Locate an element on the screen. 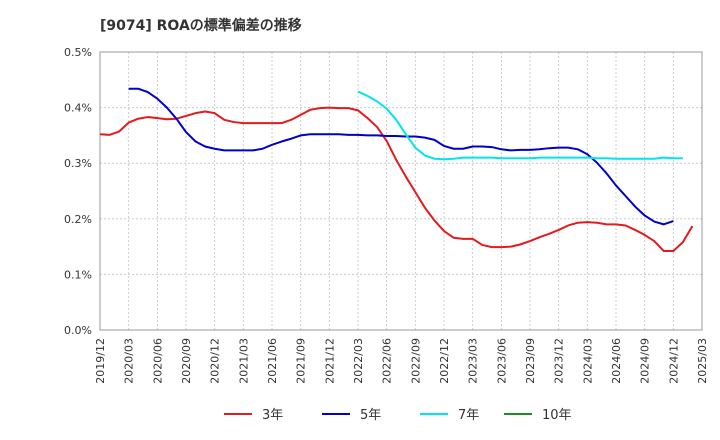 Image resolution: width=720 pixels, height=440 pixels. x-tick-label: 2025/03 is located at coordinates (702, 361).